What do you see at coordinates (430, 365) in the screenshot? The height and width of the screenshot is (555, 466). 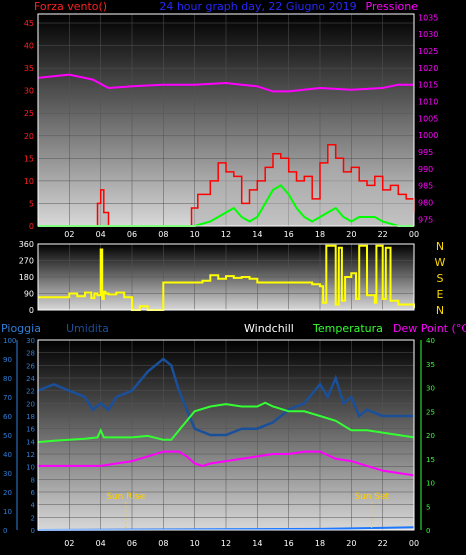 I see `temp-tick-label: 35` at bounding box center [430, 365].